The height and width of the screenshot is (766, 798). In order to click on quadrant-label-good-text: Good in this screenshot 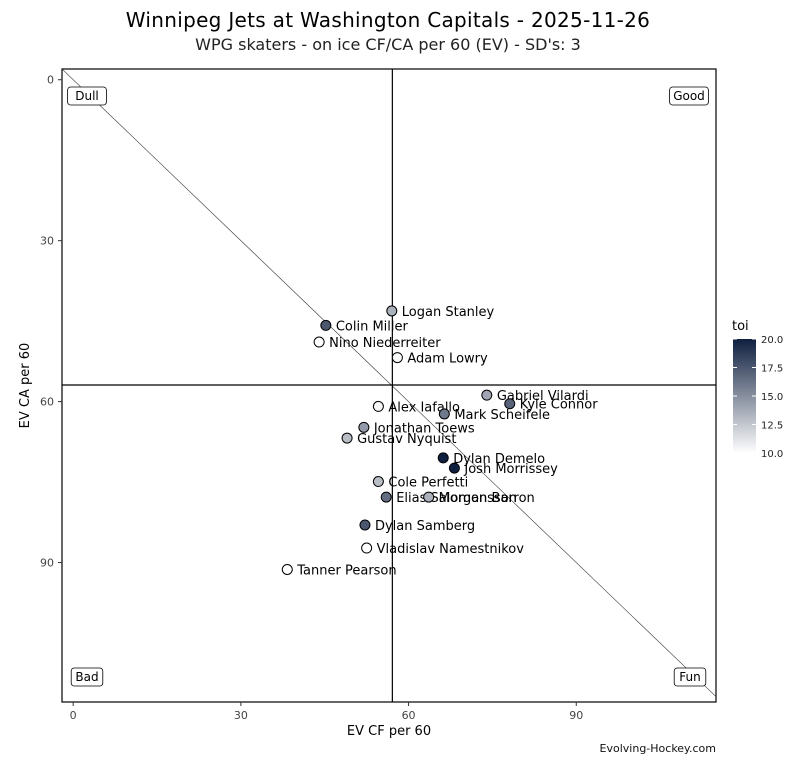, I will do `click(689, 96)`.